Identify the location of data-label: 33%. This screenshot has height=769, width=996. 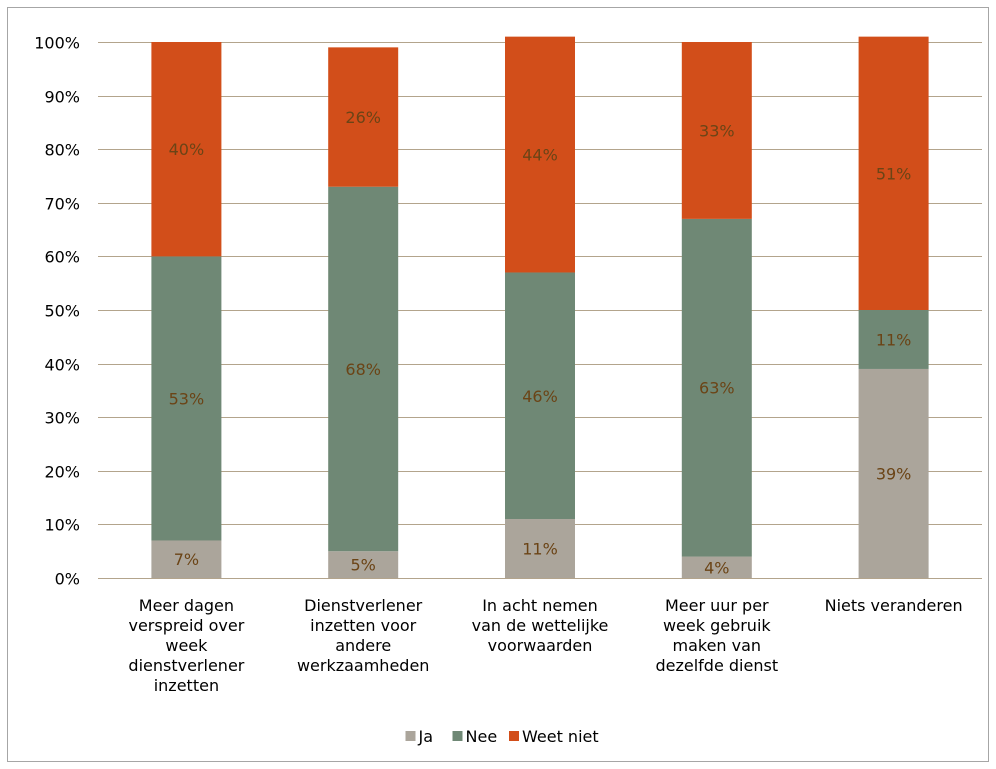
(717, 130).